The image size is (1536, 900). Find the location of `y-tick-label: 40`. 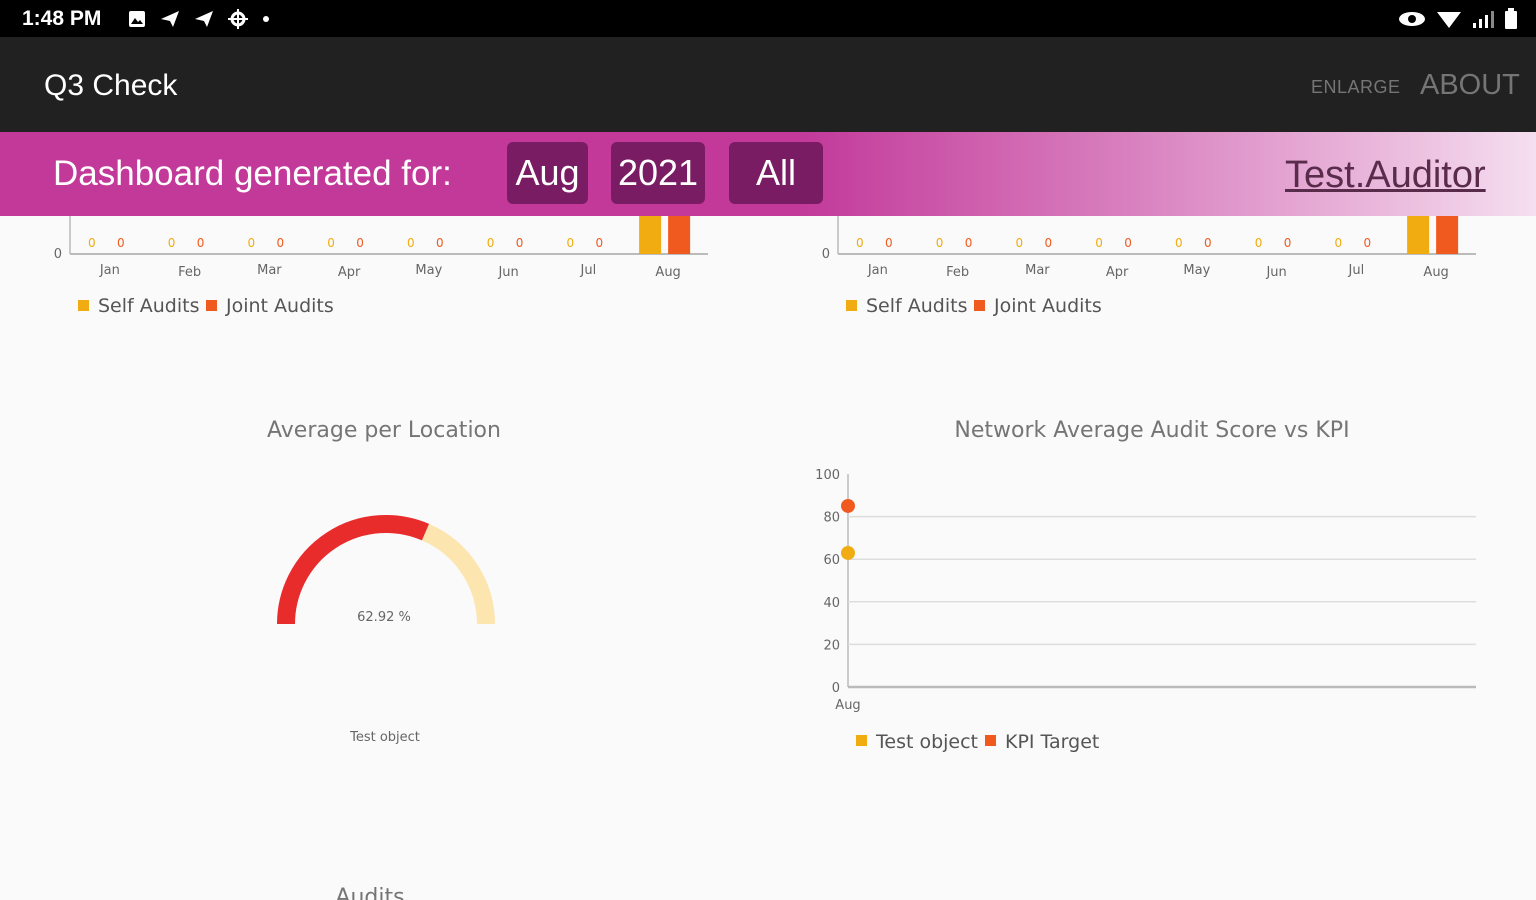

y-tick-label: 40 is located at coordinates (831, 603).